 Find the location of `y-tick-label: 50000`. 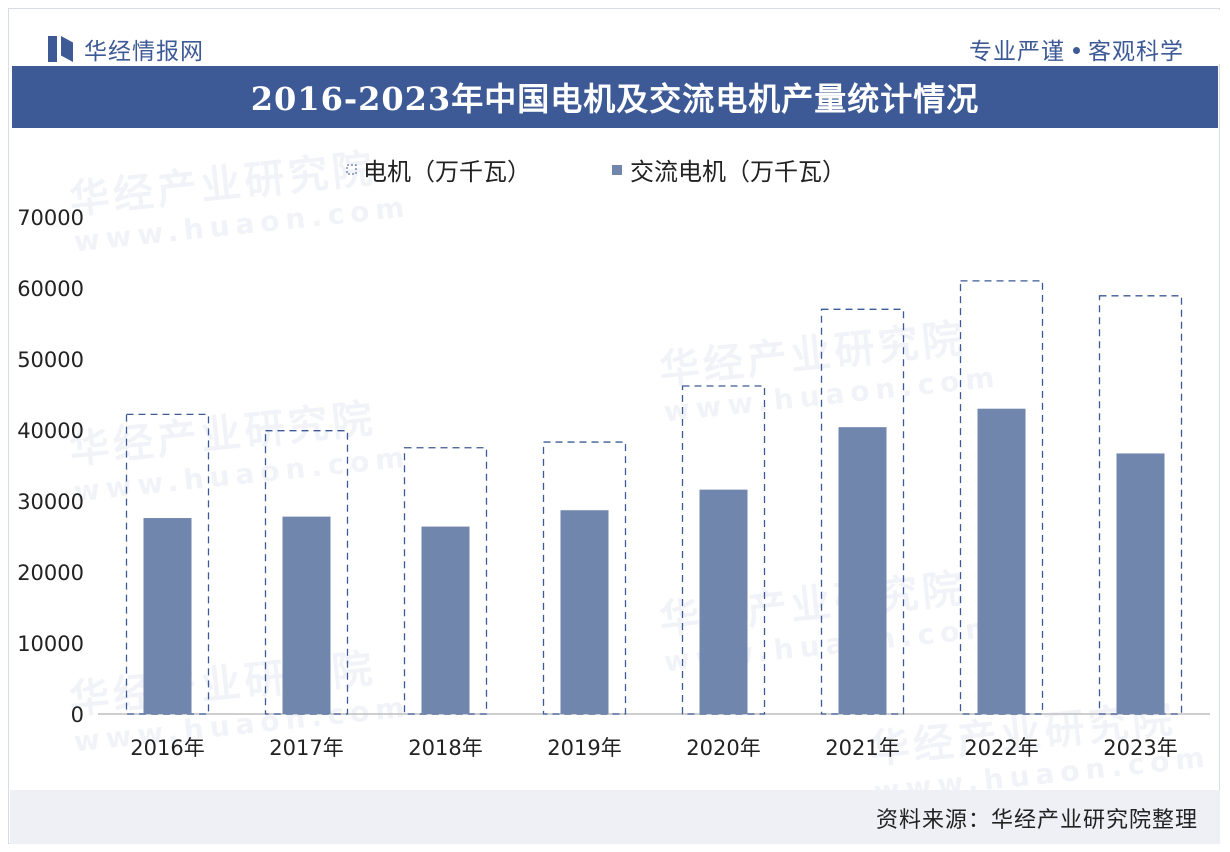

y-tick-label: 50000 is located at coordinates (50, 360).